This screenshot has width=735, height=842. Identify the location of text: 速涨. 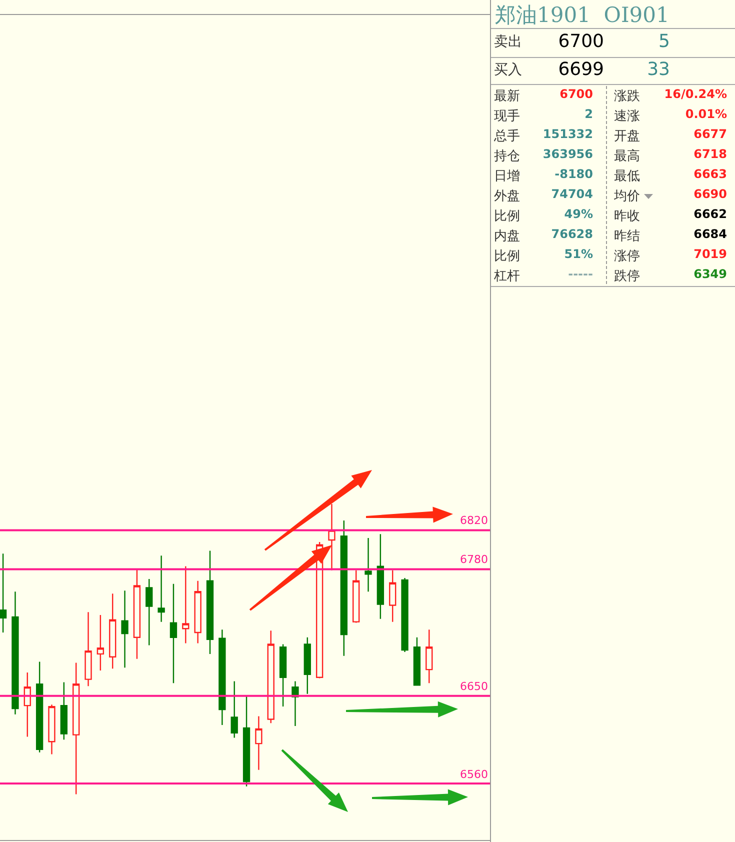
(627, 116).